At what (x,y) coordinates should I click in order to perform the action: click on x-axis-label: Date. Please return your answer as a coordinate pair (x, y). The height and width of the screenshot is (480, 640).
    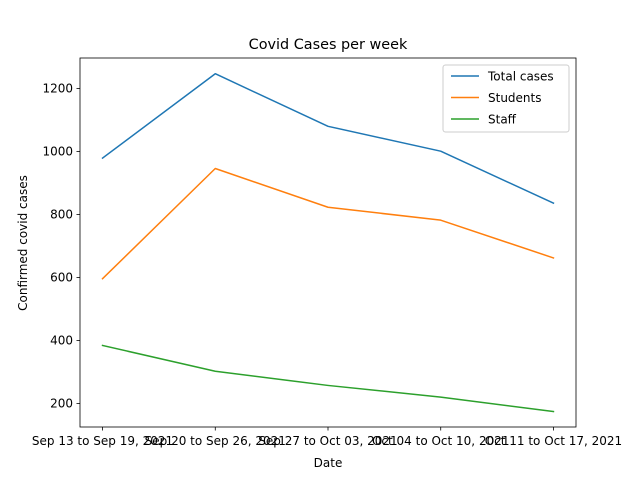
    Looking at the image, I should click on (328, 463).